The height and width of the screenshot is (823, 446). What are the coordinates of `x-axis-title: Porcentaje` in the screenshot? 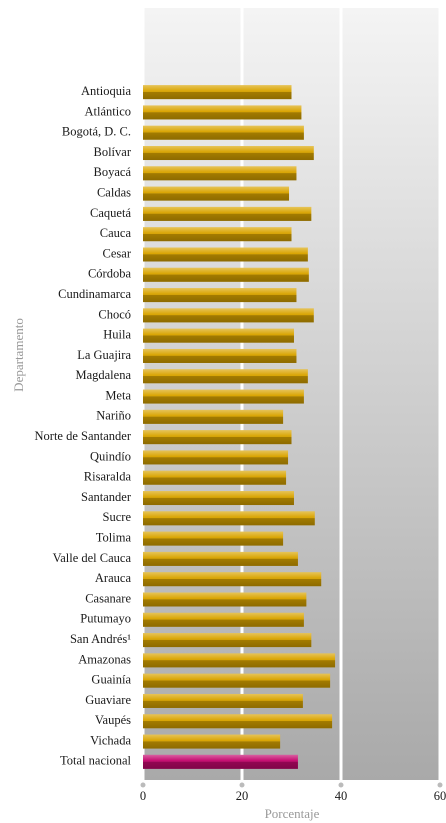 It's located at (292, 813).